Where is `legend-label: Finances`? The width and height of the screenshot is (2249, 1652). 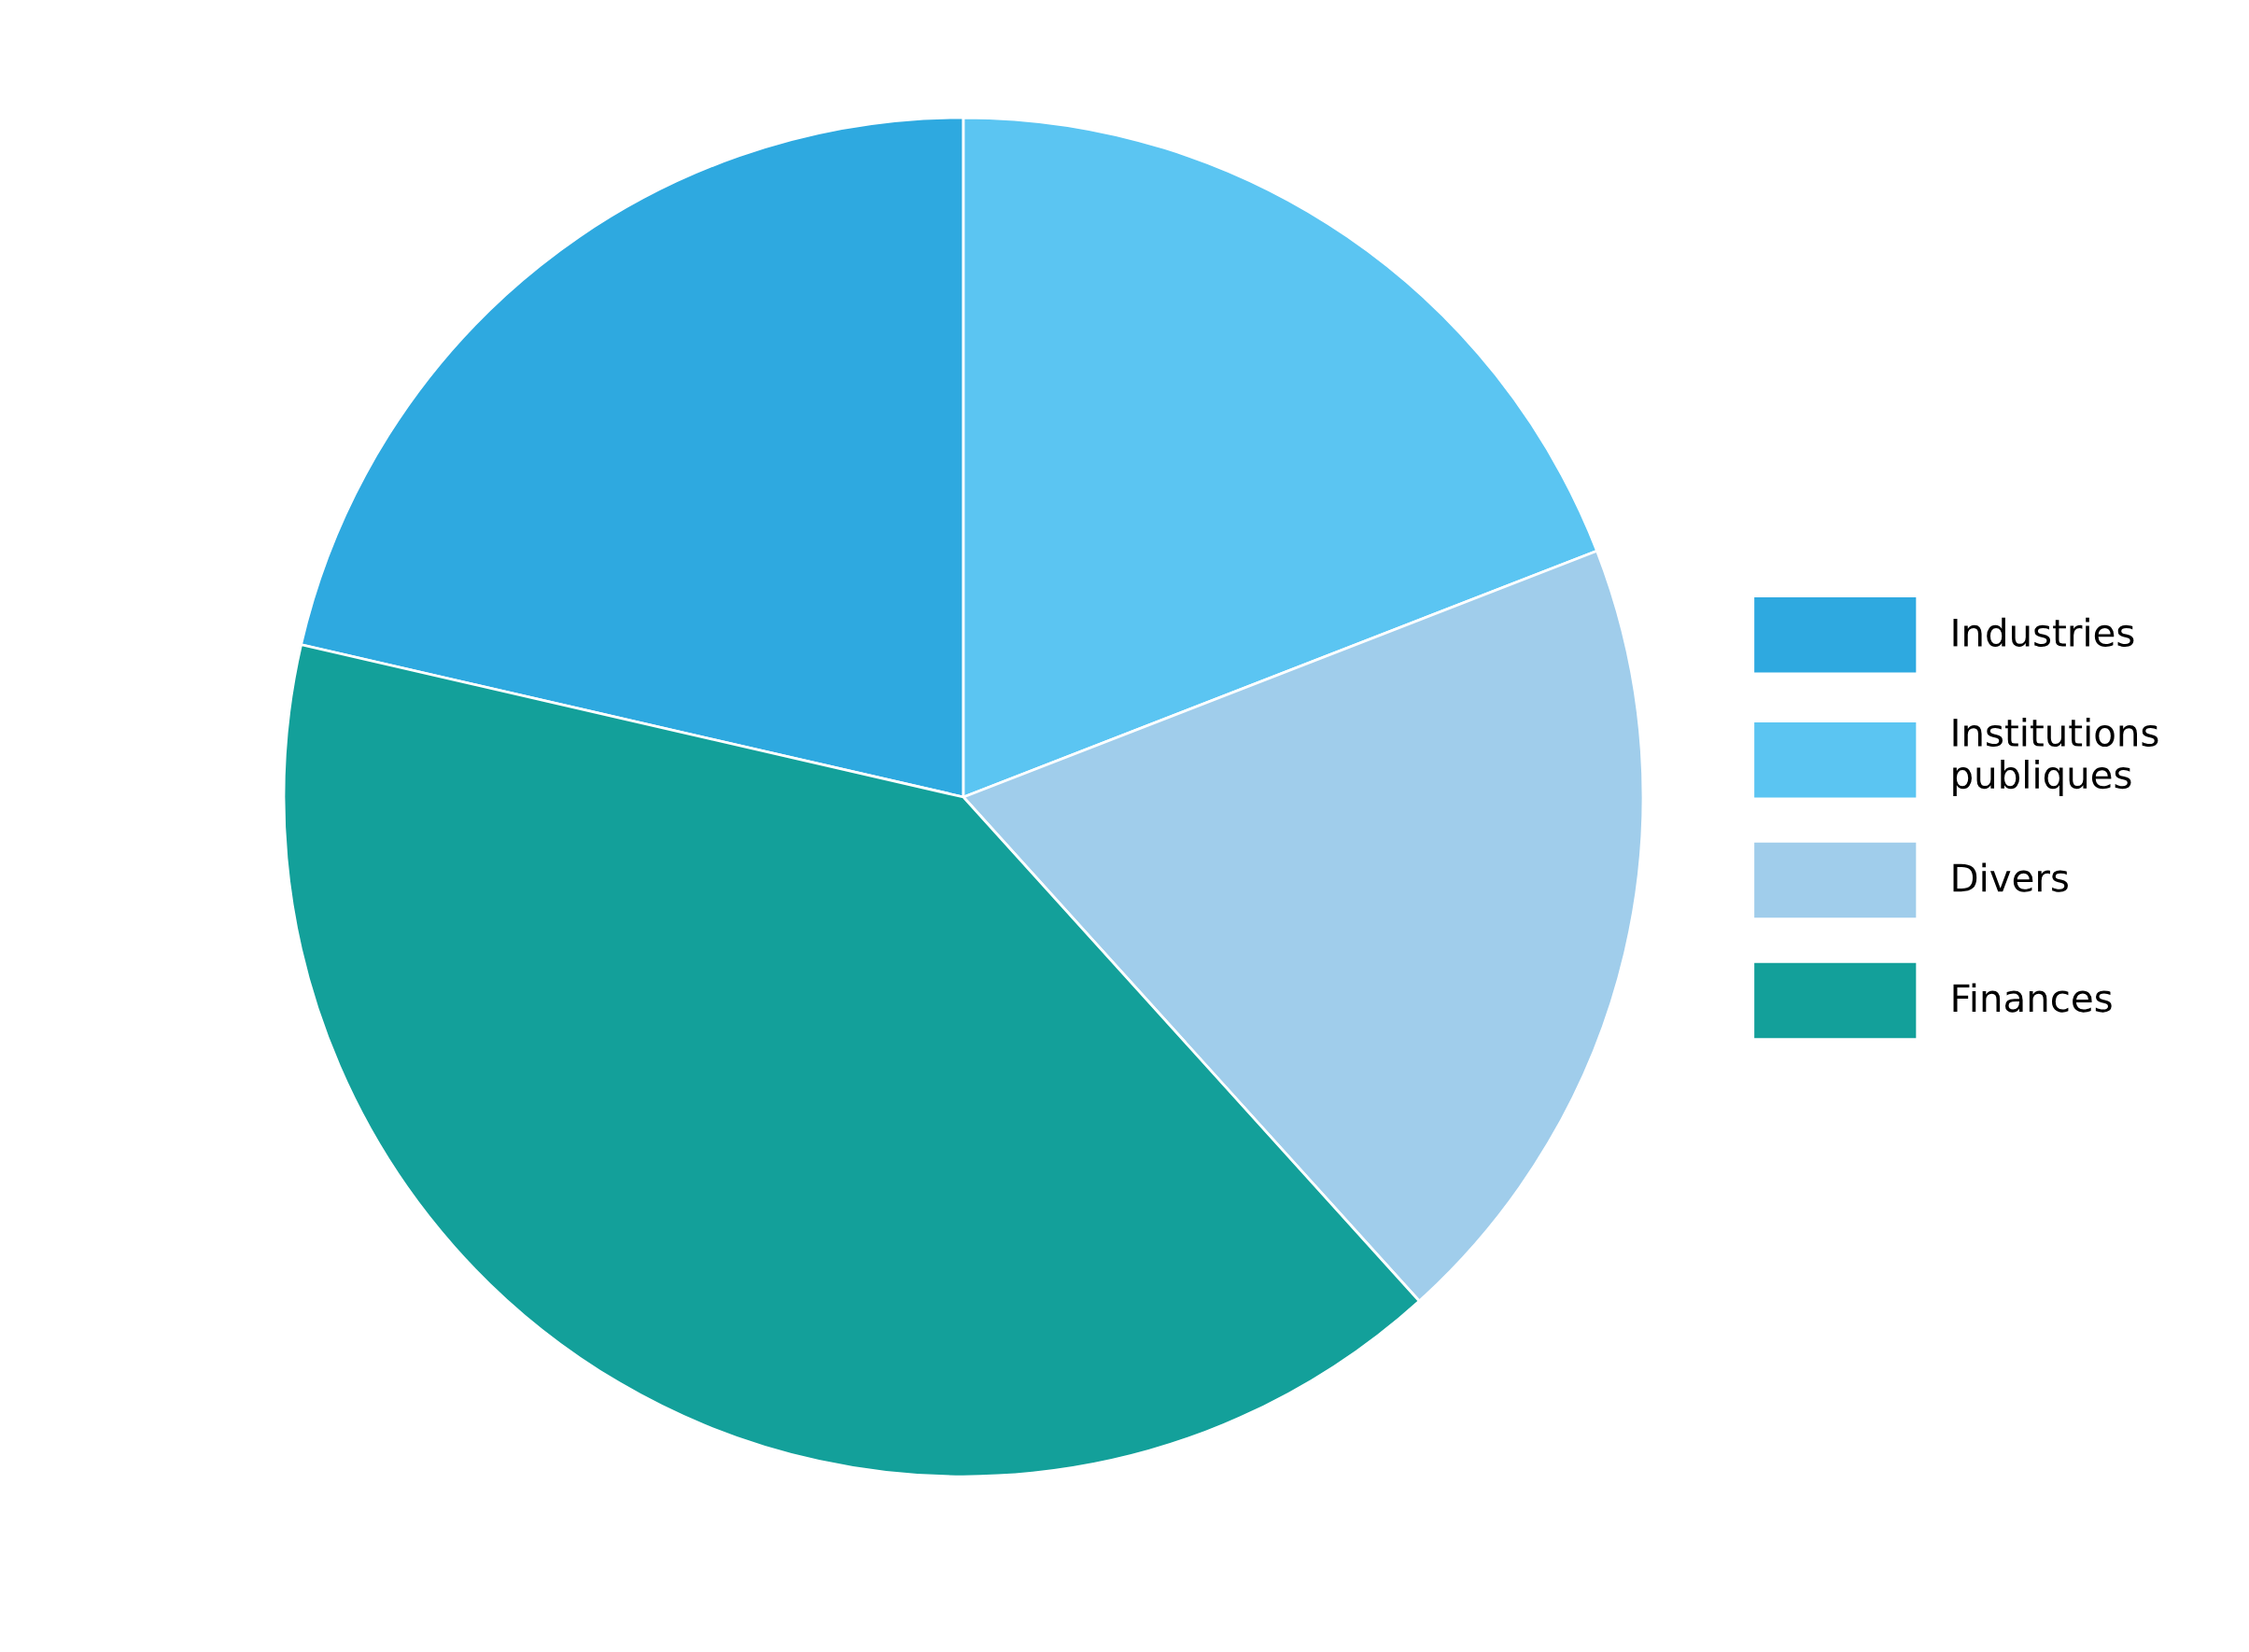
legend-label: Finances is located at coordinates (2032, 998).